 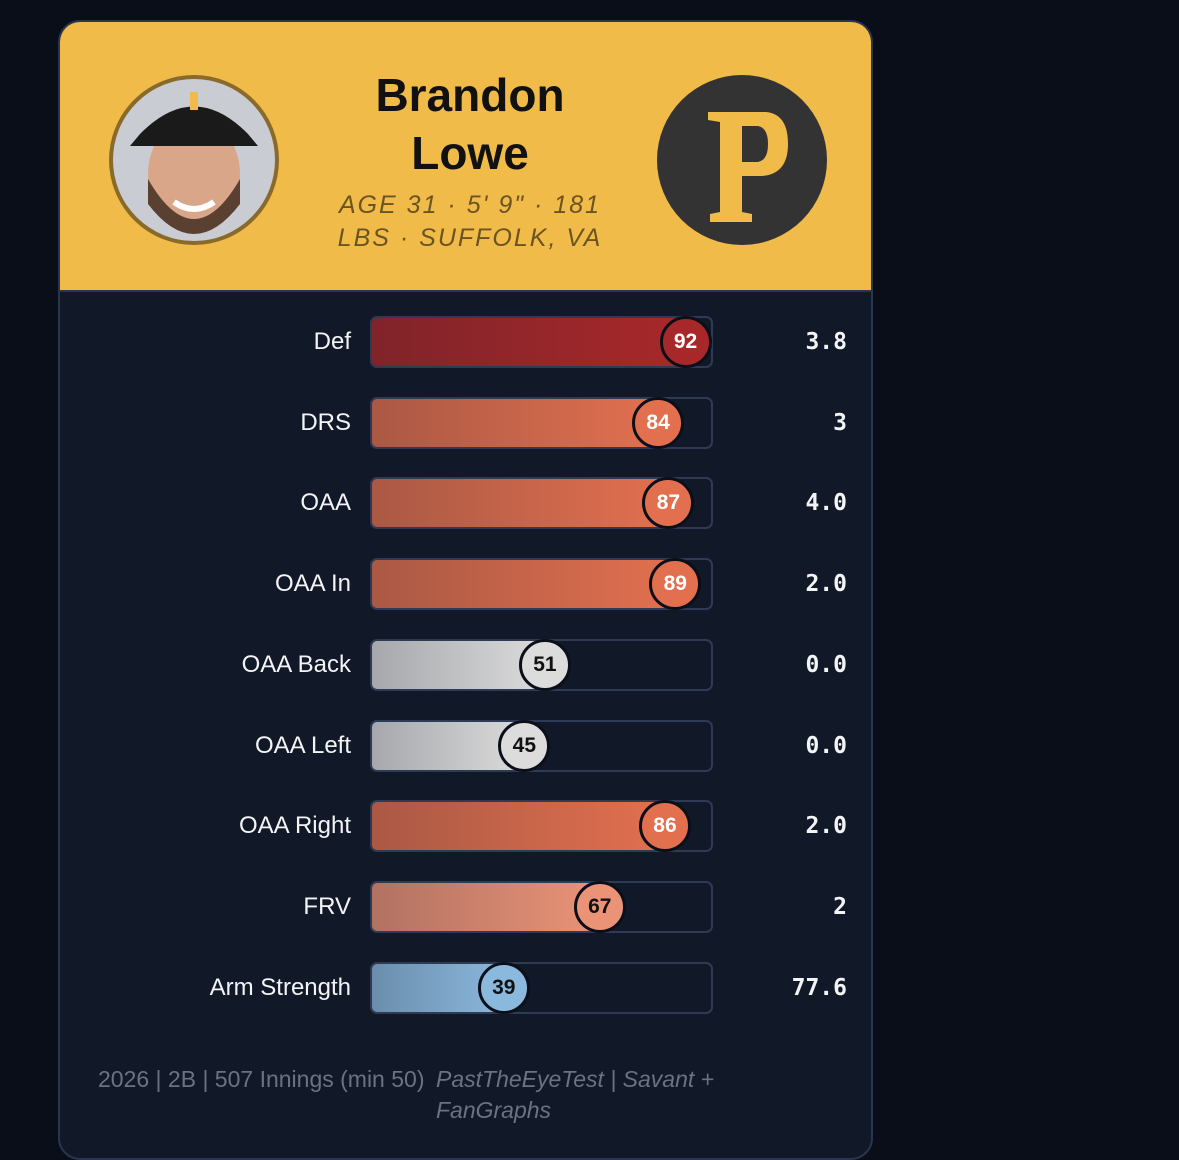 What do you see at coordinates (280, 987) in the screenshot?
I see `row-label: Arm Strength` at bounding box center [280, 987].